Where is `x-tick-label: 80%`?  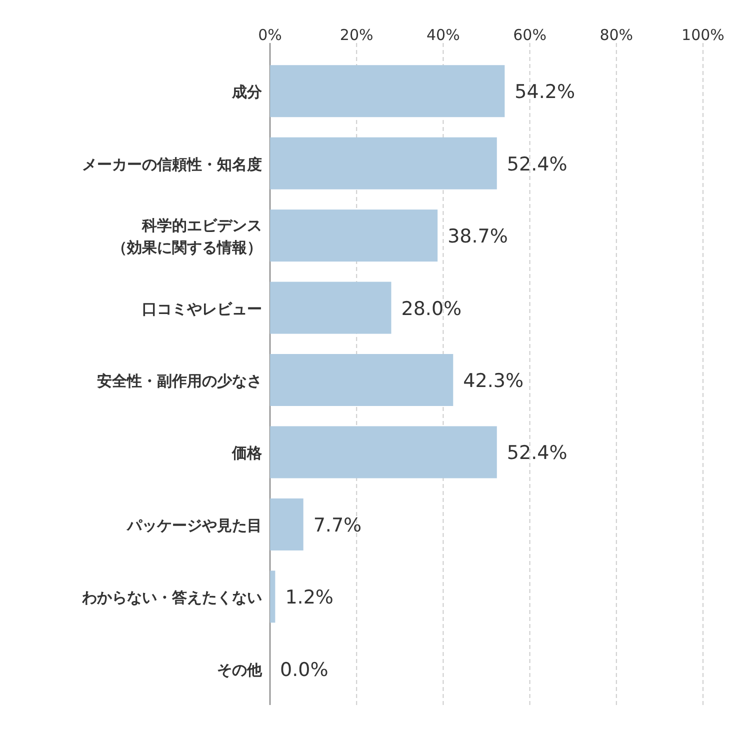 x-tick-label: 80% is located at coordinates (617, 35).